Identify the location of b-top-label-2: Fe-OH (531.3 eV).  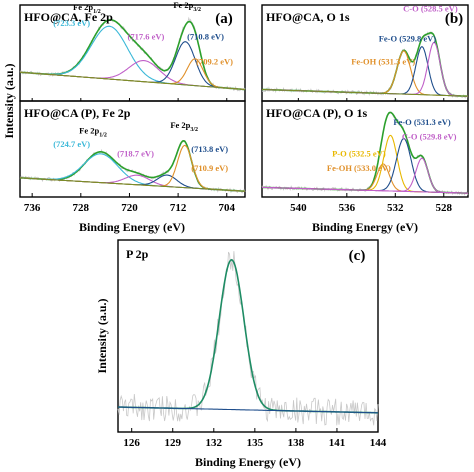
(383, 62).